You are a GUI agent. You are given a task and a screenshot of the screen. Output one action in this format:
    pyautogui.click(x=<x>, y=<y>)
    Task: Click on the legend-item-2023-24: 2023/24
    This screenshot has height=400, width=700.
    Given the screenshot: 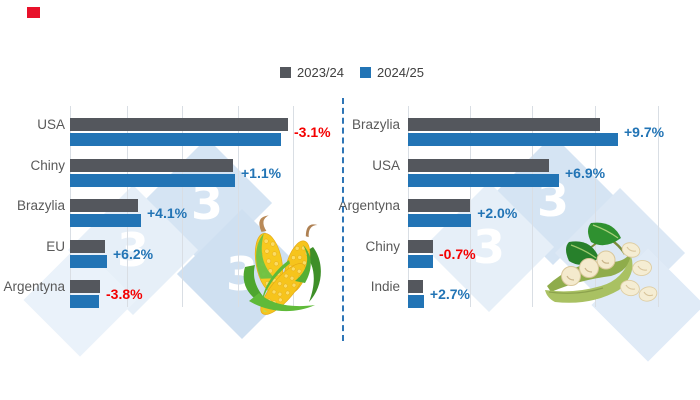 What is the action you would take?
    pyautogui.click(x=312, y=72)
    